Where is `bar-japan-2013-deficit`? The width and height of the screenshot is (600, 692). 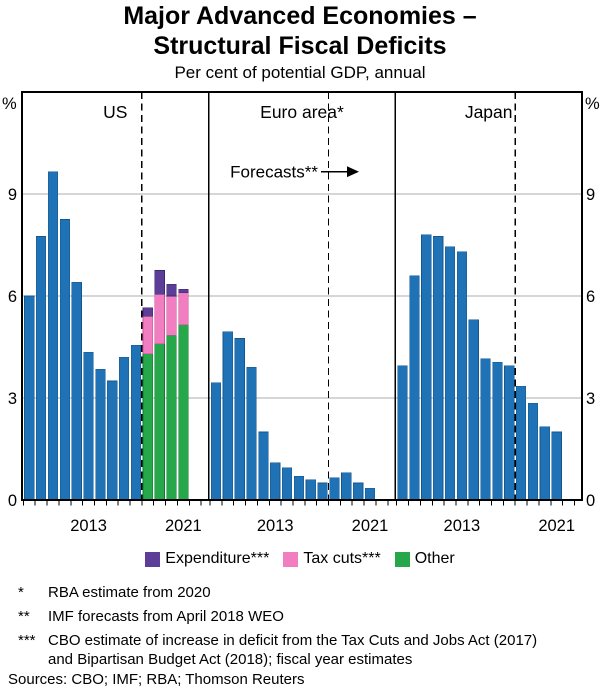 bar-japan-2013-deficit is located at coordinates (461, 376).